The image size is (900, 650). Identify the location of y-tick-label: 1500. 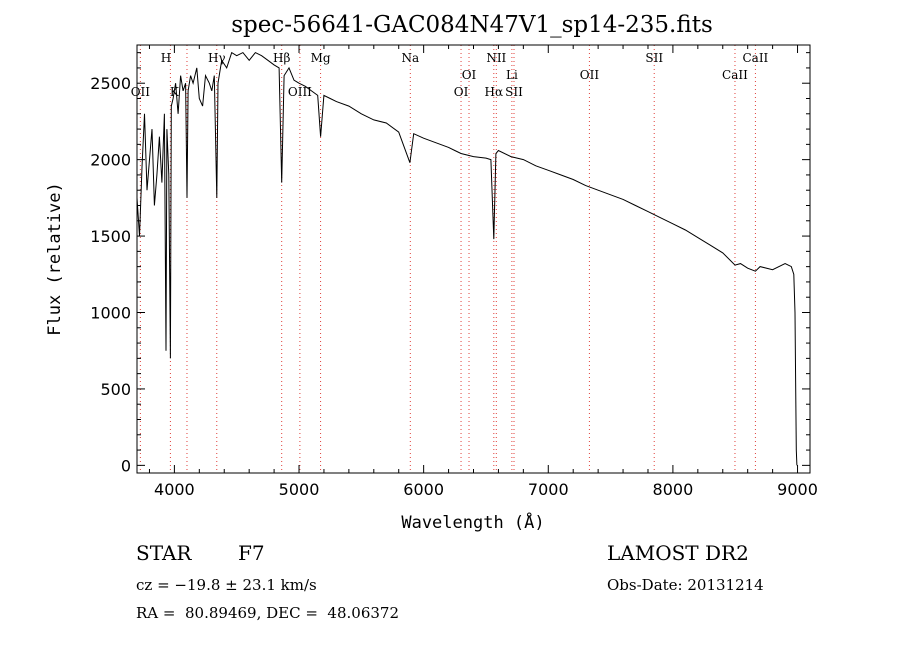
(110, 236).